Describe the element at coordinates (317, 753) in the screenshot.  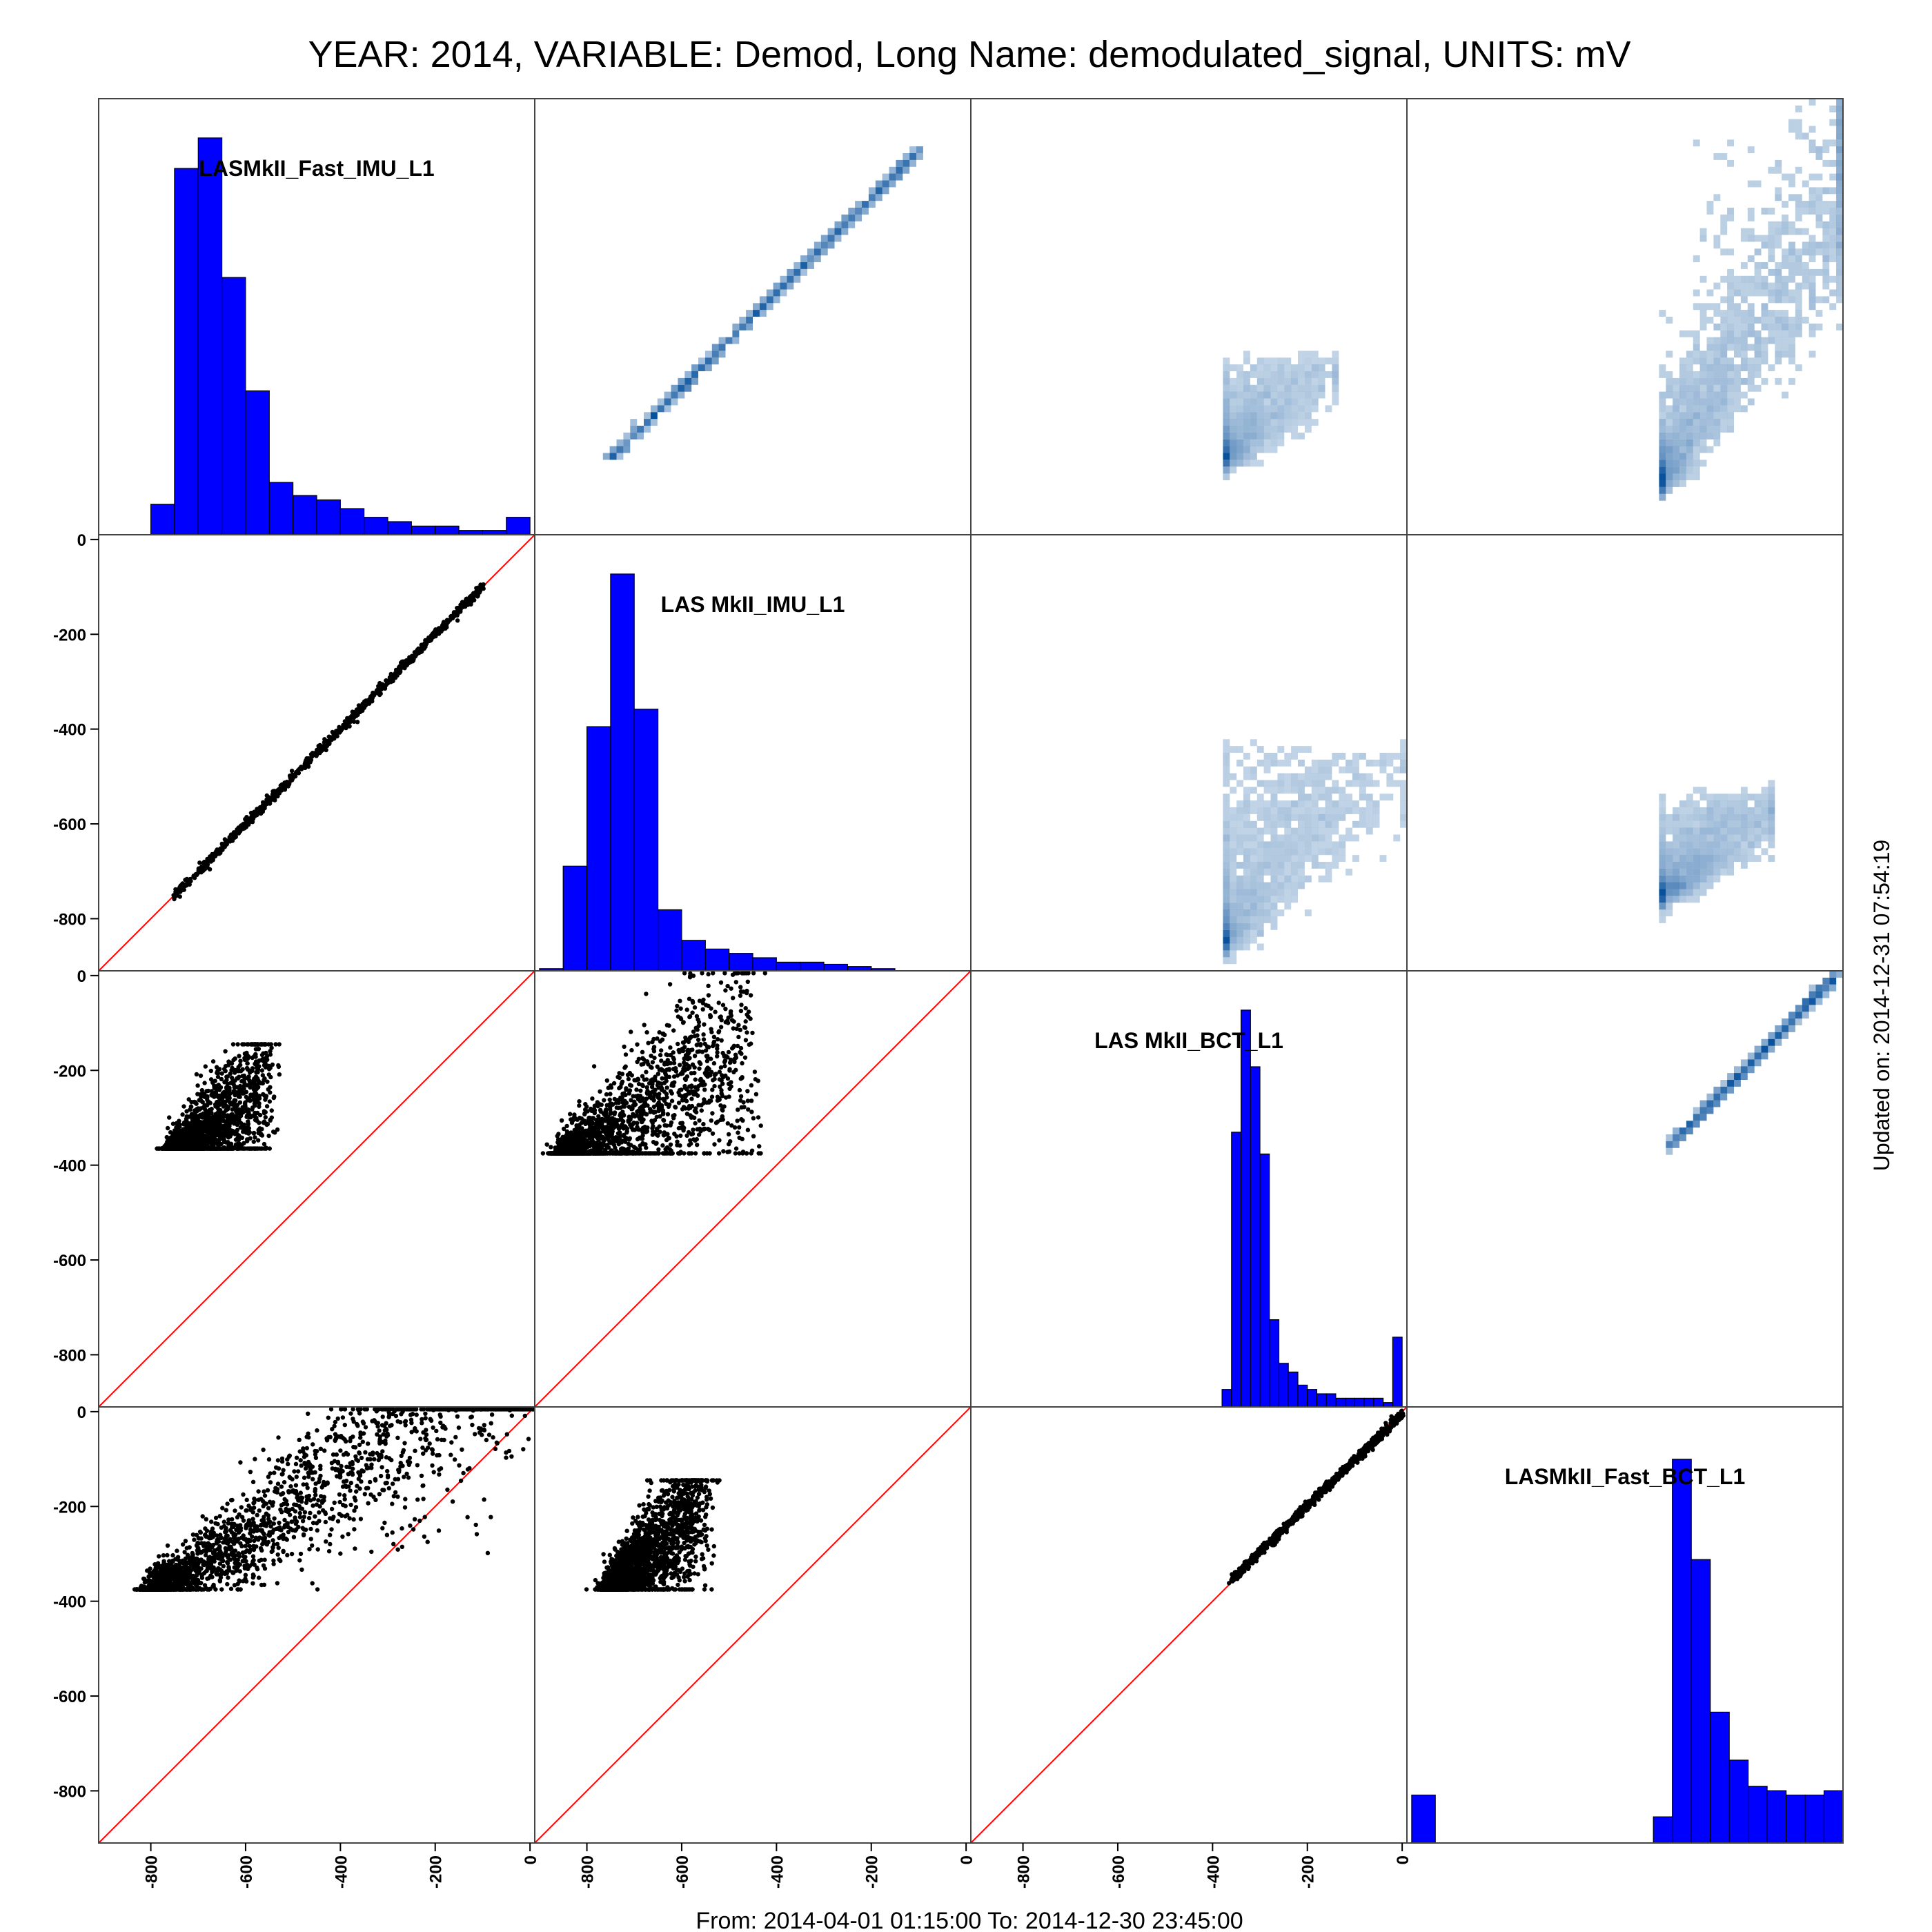
I see `scatter-panel-r2c1` at that location.